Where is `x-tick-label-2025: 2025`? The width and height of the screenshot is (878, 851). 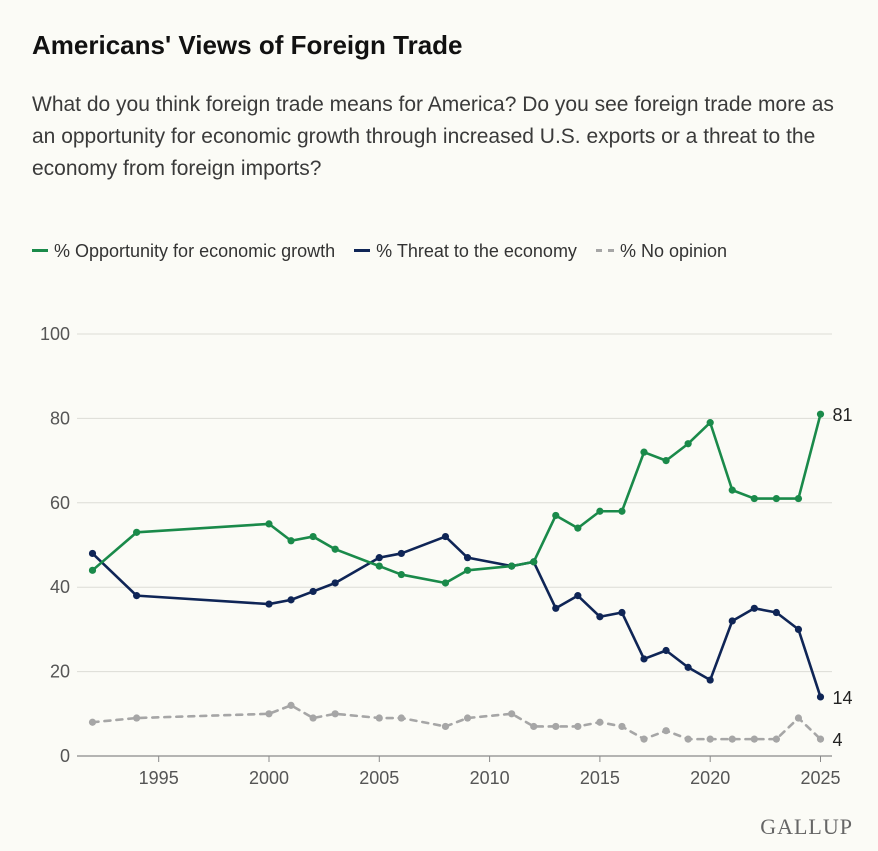
x-tick-label-2025: 2025 is located at coordinates (820, 778).